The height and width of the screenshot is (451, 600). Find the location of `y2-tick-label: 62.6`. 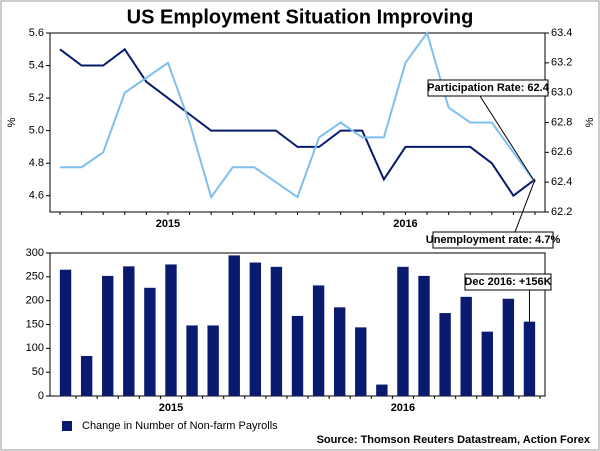

y2-tick-label: 62.6 is located at coordinates (561, 152).